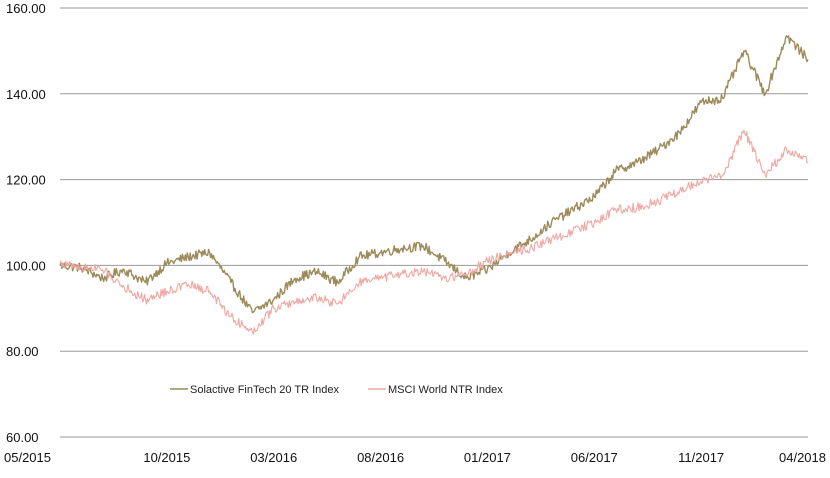 This screenshot has width=830, height=478. What do you see at coordinates (701, 457) in the screenshot?
I see `x-tick-label: 11/2017` at bounding box center [701, 457].